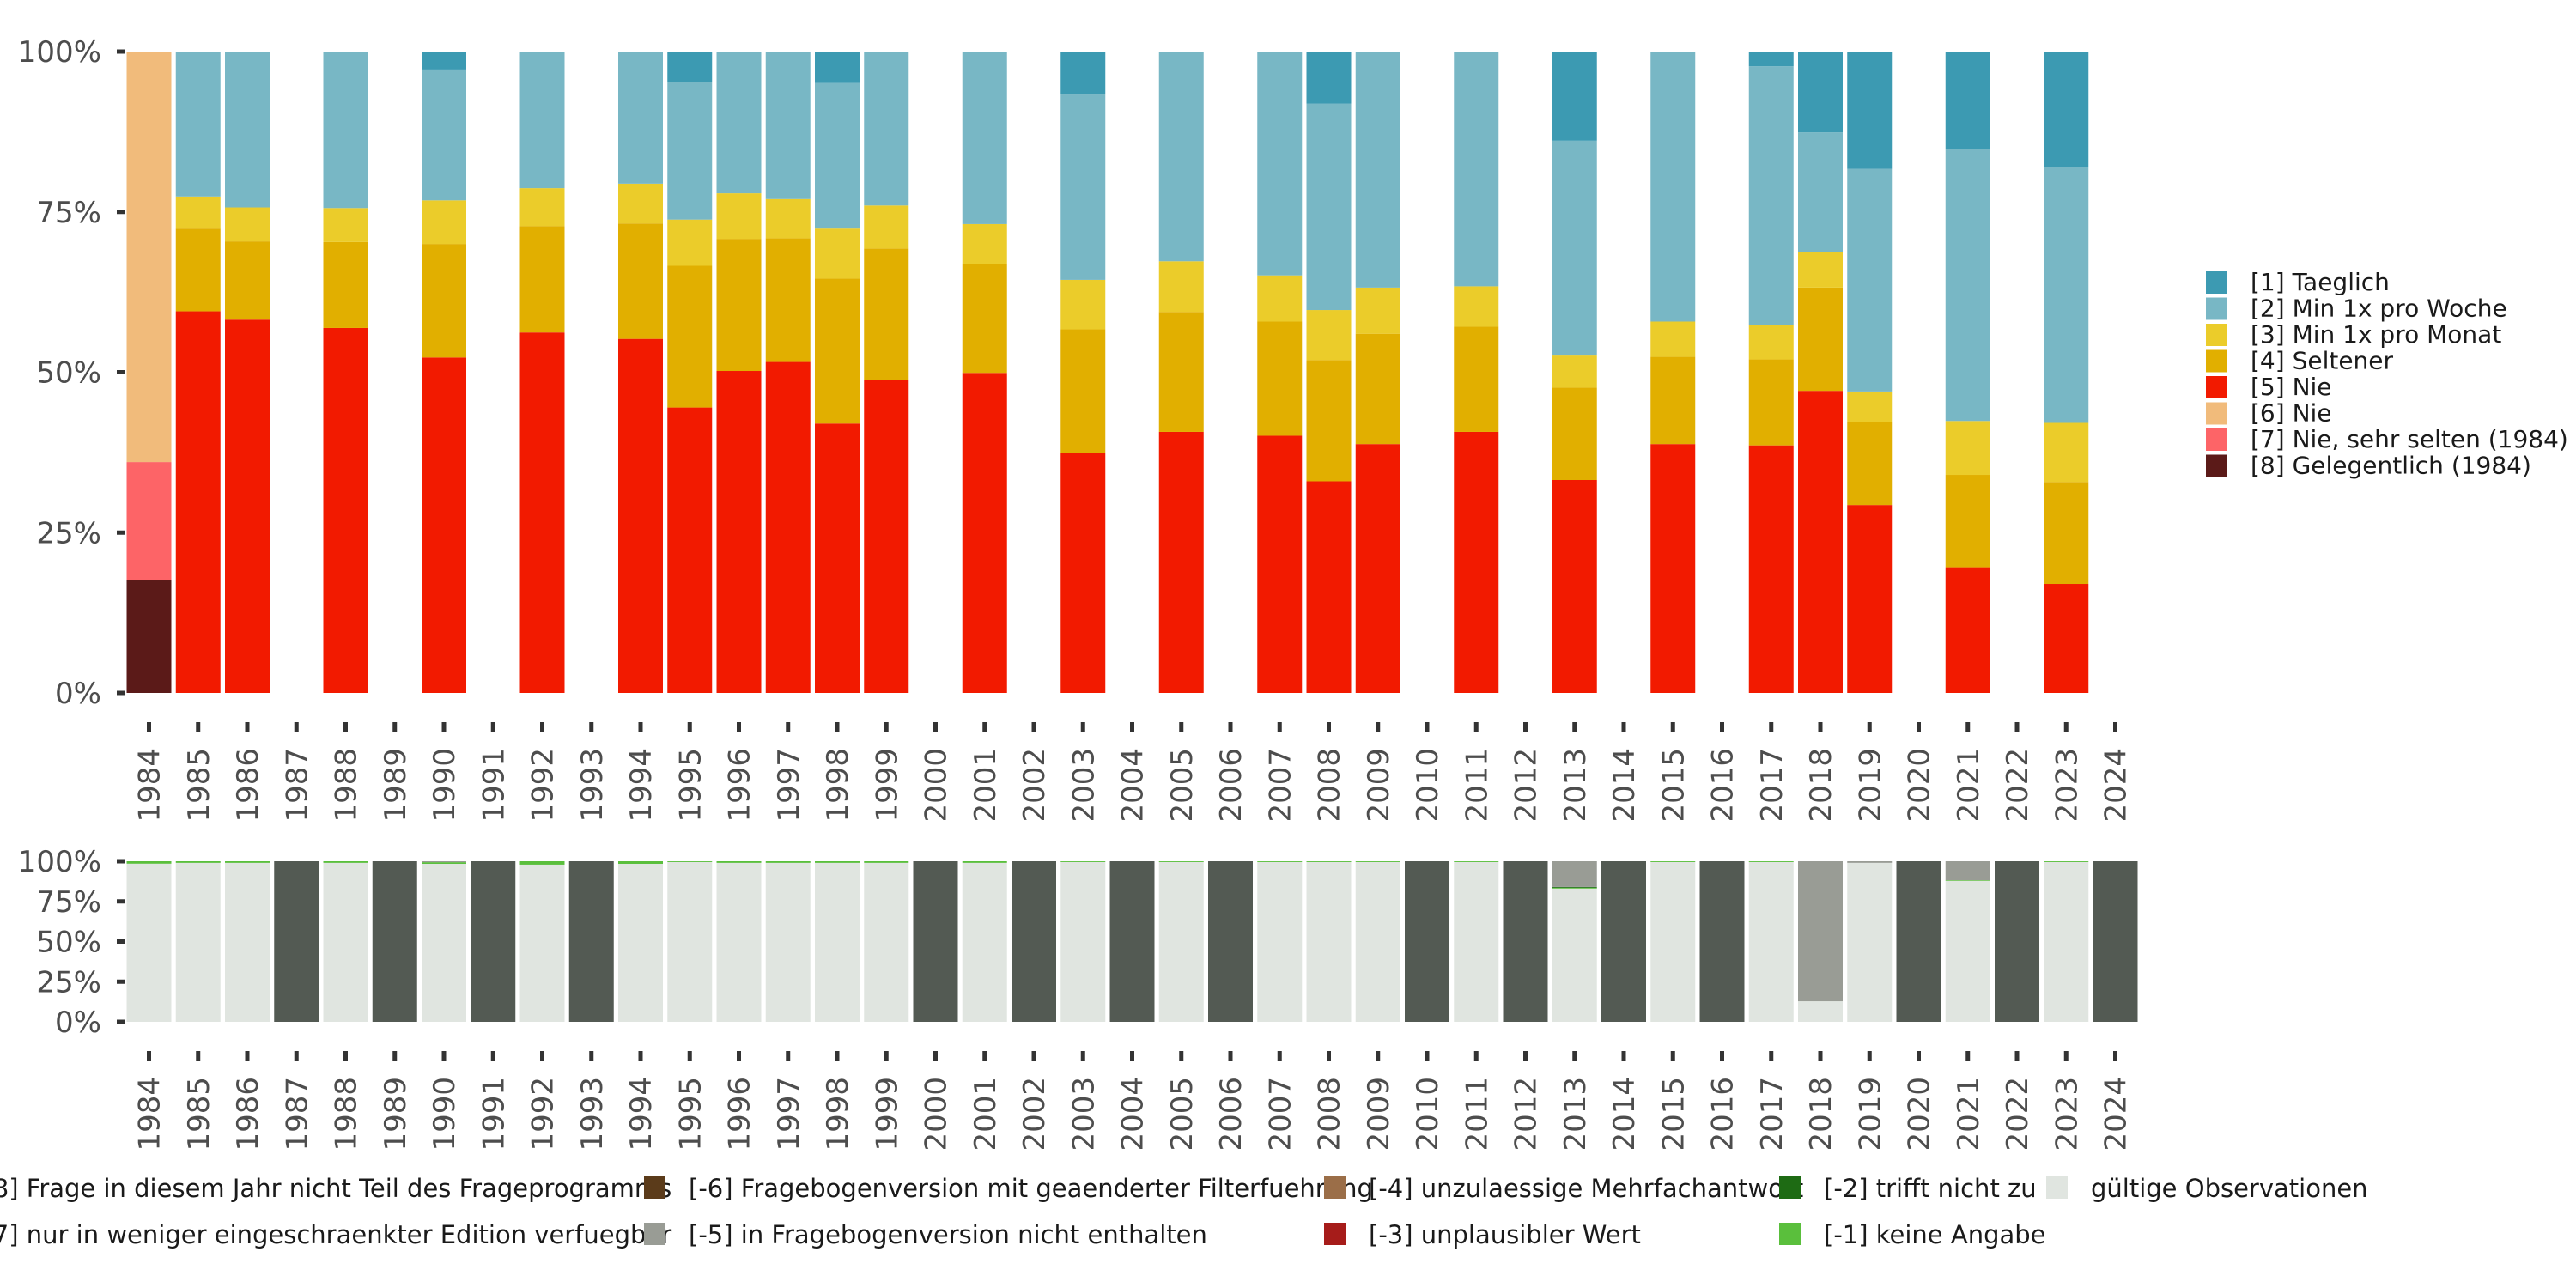  What do you see at coordinates (1527, 1114) in the screenshot?
I see `bottom-x-tick-label: 2012` at bounding box center [1527, 1114].